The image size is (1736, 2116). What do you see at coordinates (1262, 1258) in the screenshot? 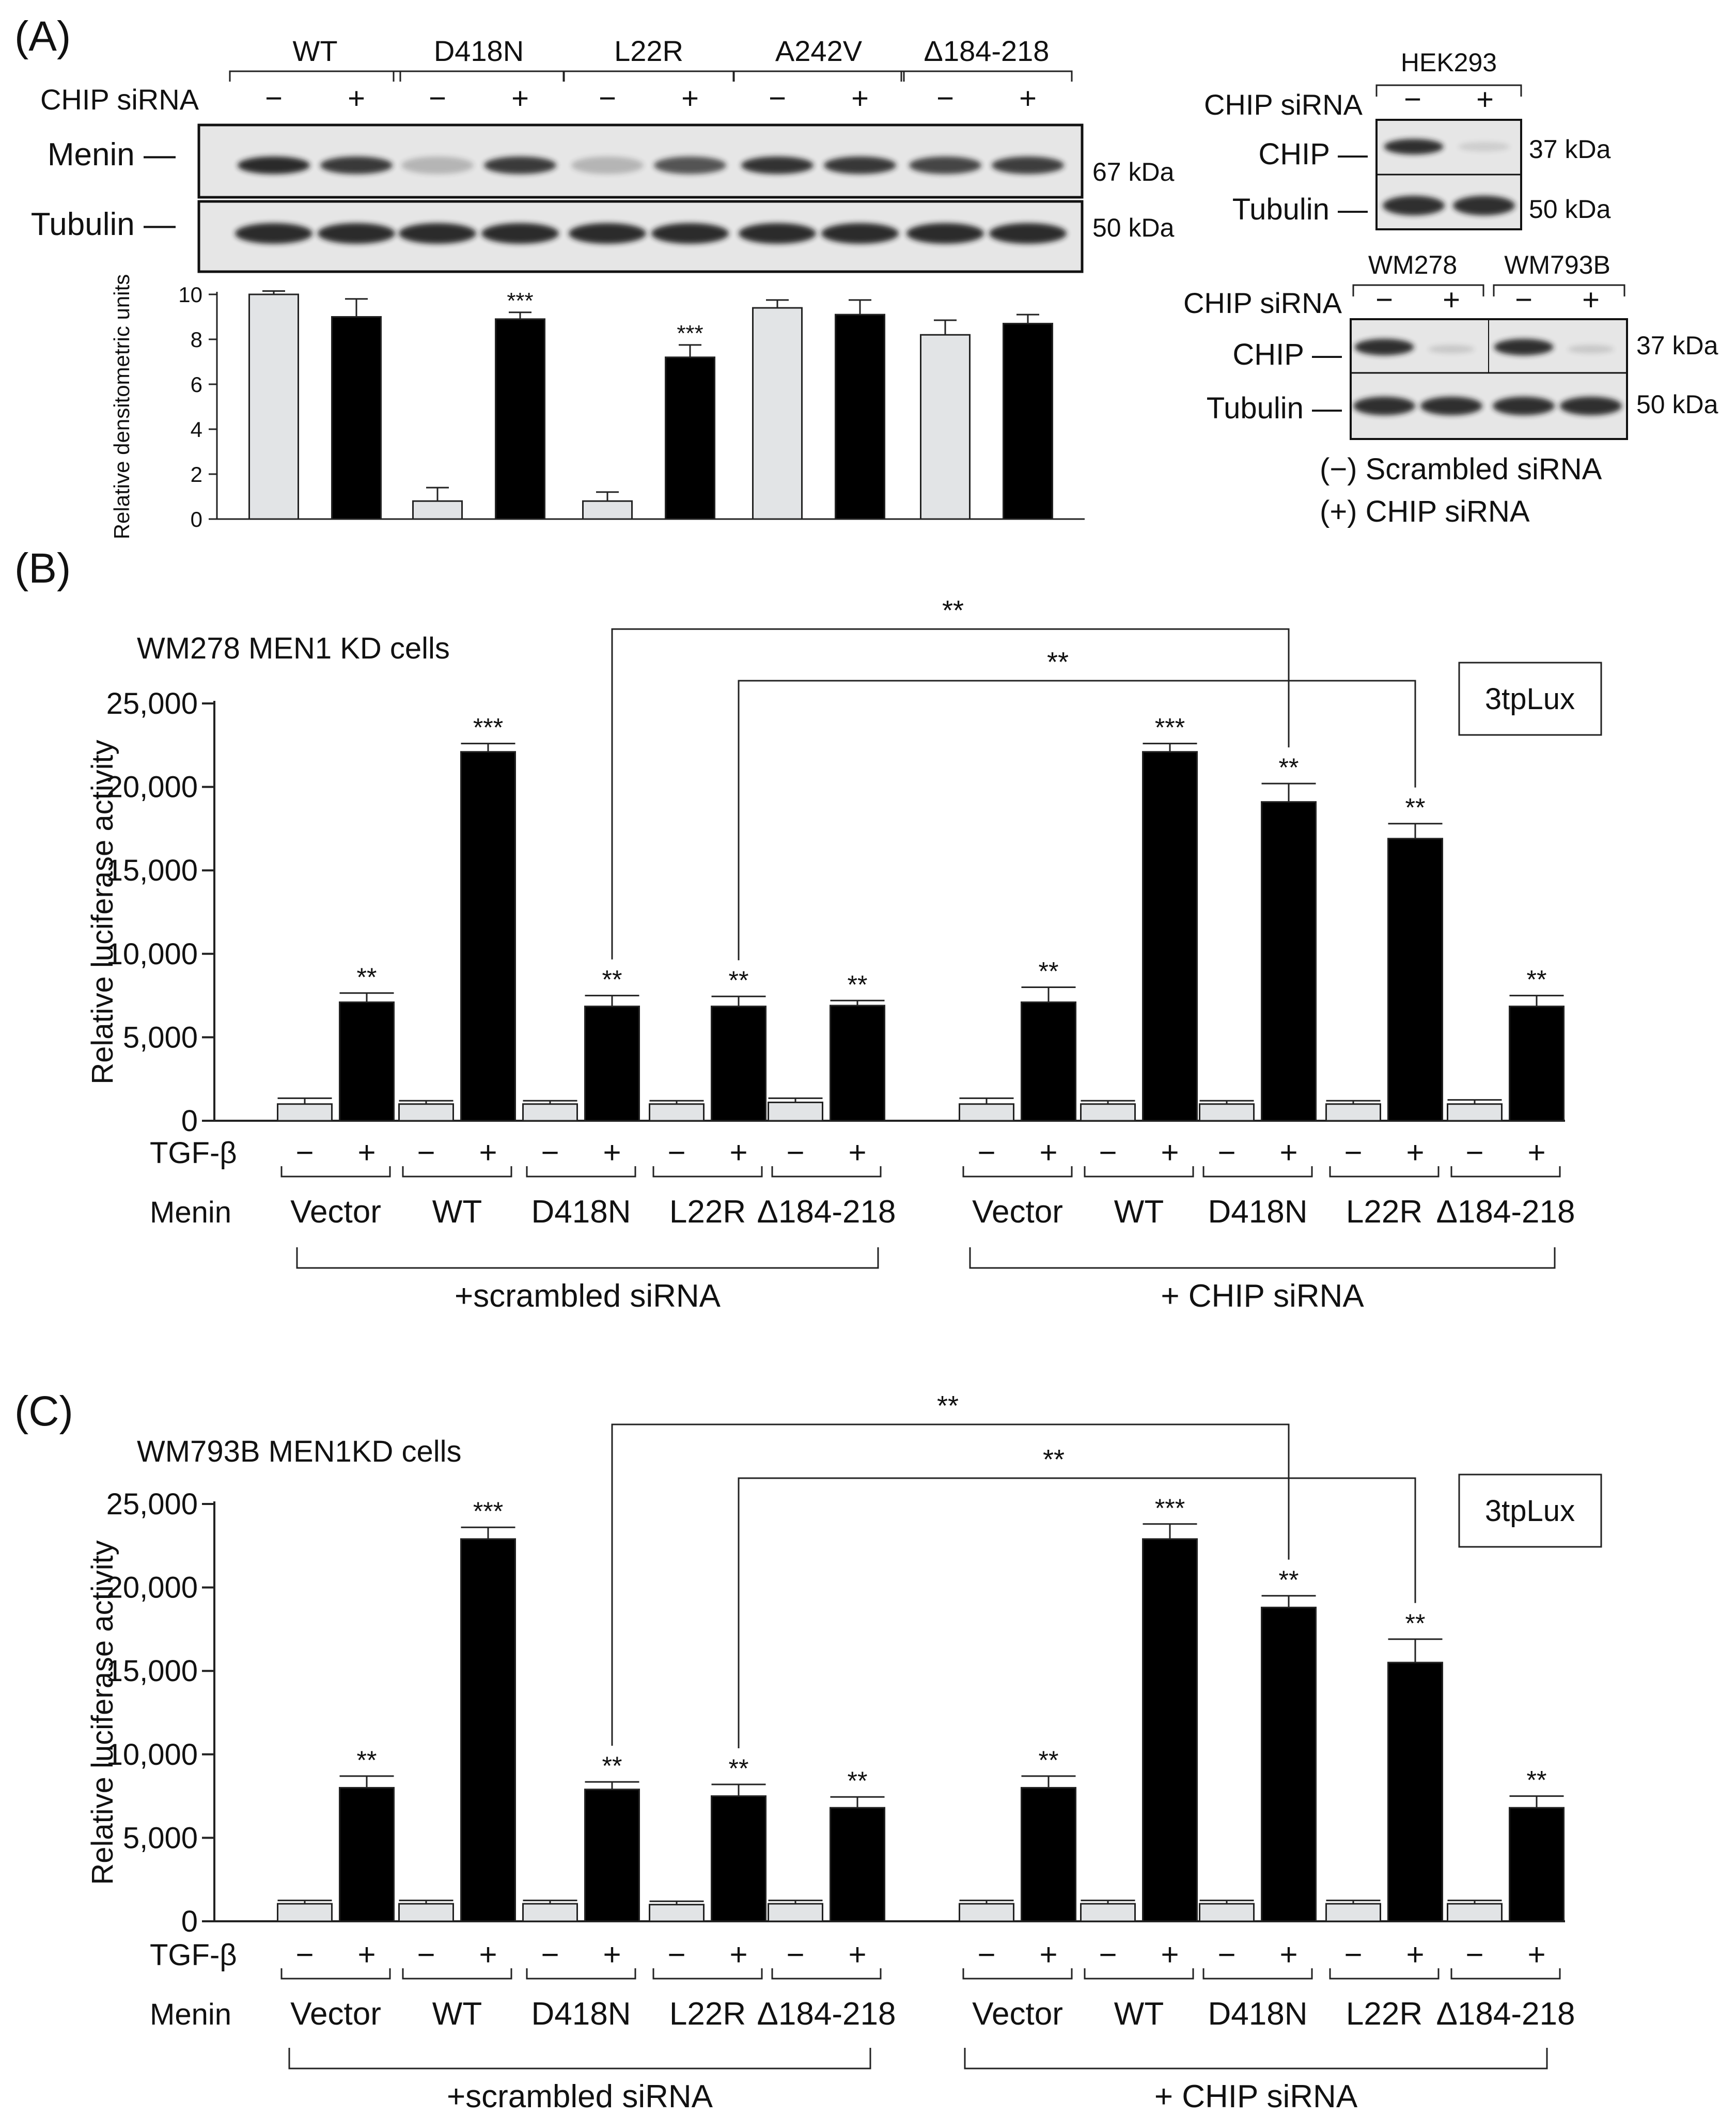
I see `condition-bracket-chip` at bounding box center [1262, 1258].